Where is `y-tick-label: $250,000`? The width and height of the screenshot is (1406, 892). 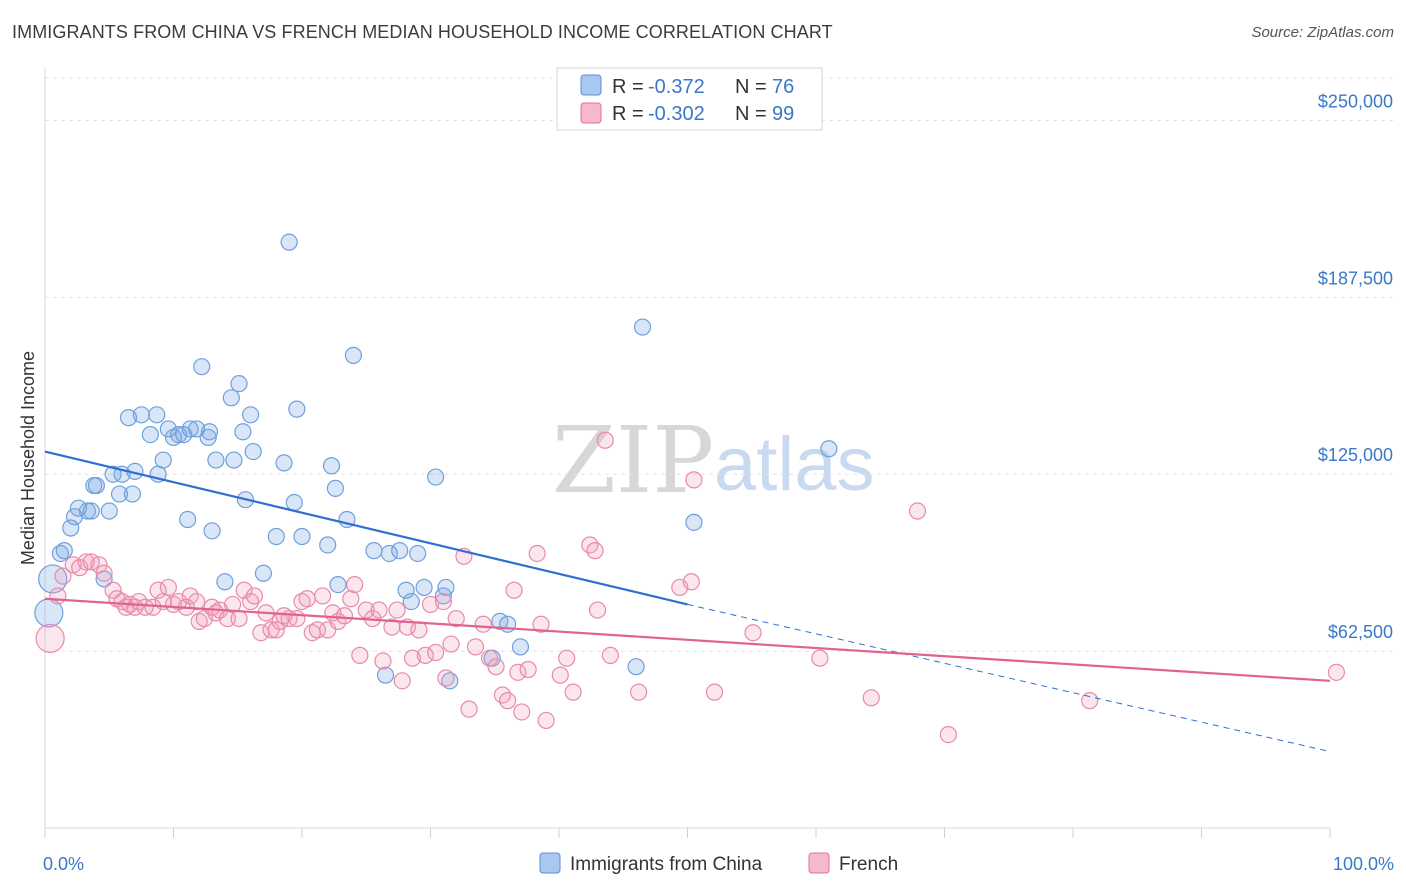 y-tick-label: $250,000 is located at coordinates (1355, 101).